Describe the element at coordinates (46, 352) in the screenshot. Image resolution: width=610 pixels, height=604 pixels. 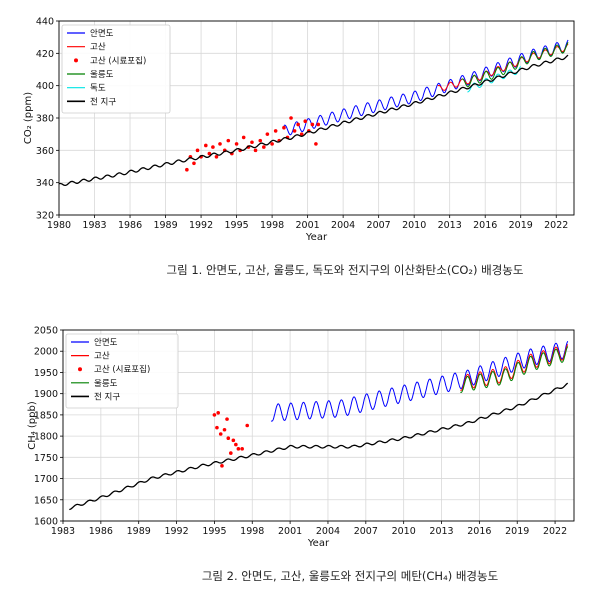
I see `y-tick-label: 2000` at that location.